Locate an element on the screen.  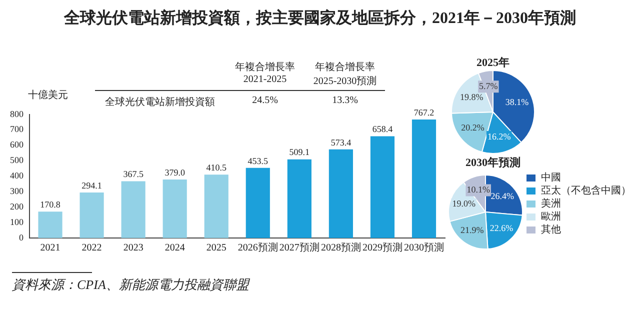
data-label: 573.4 is located at coordinates (341, 142).